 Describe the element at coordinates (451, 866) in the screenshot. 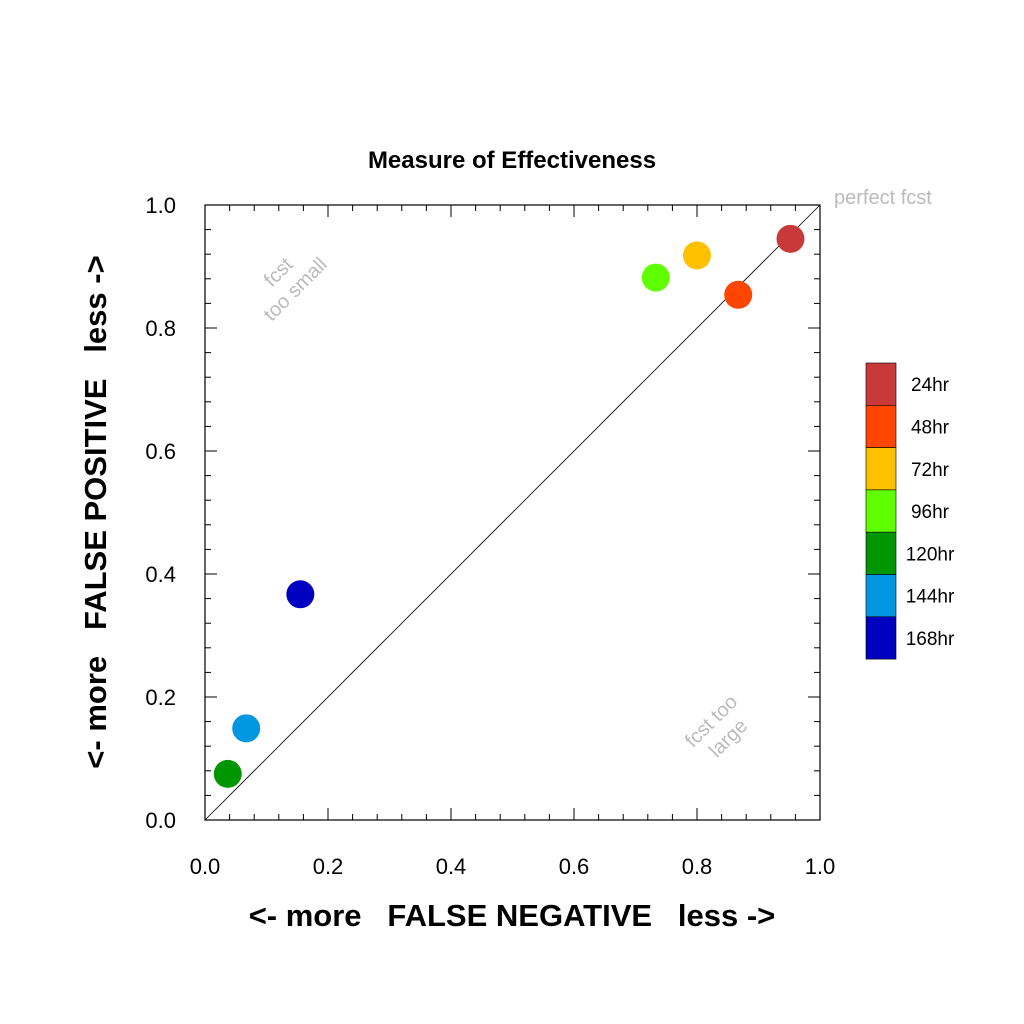

I see `x-tick-label: 0.4` at that location.